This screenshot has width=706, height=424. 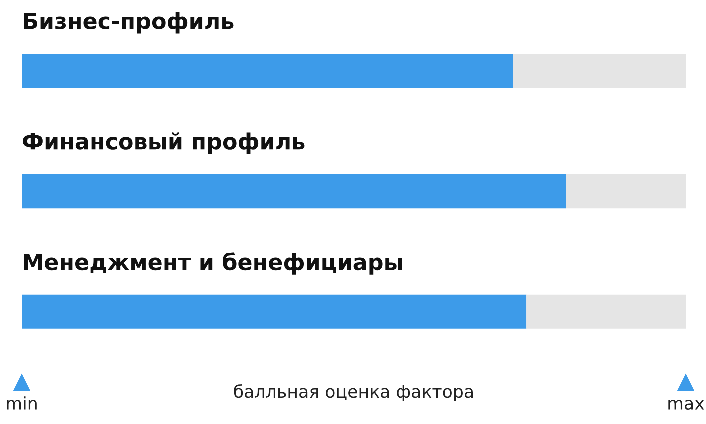 I want to click on text: min, so click(x=22, y=403).